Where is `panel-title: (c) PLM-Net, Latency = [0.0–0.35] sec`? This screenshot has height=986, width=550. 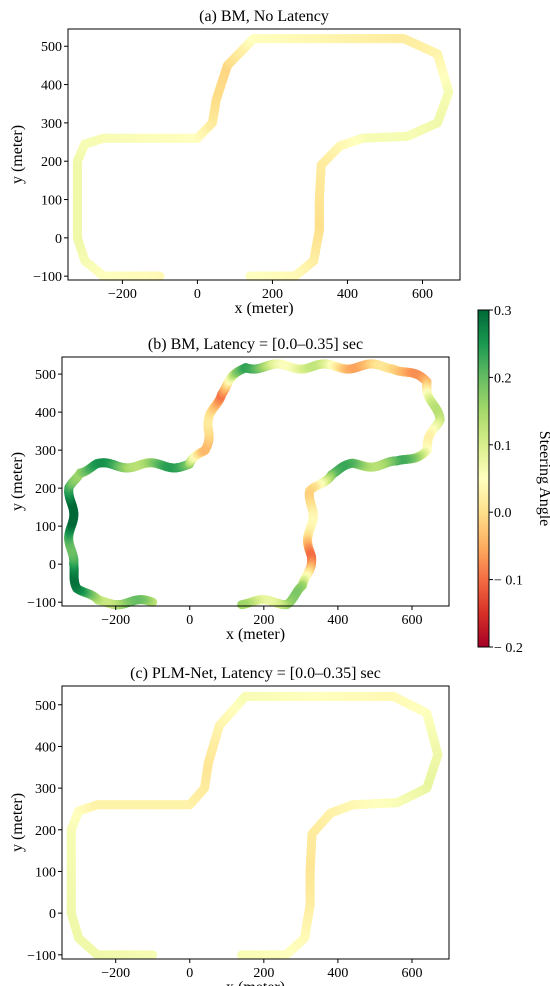
panel-title: (c) PLM-Net, Latency = [0.0–0.35] sec is located at coordinates (255, 673).